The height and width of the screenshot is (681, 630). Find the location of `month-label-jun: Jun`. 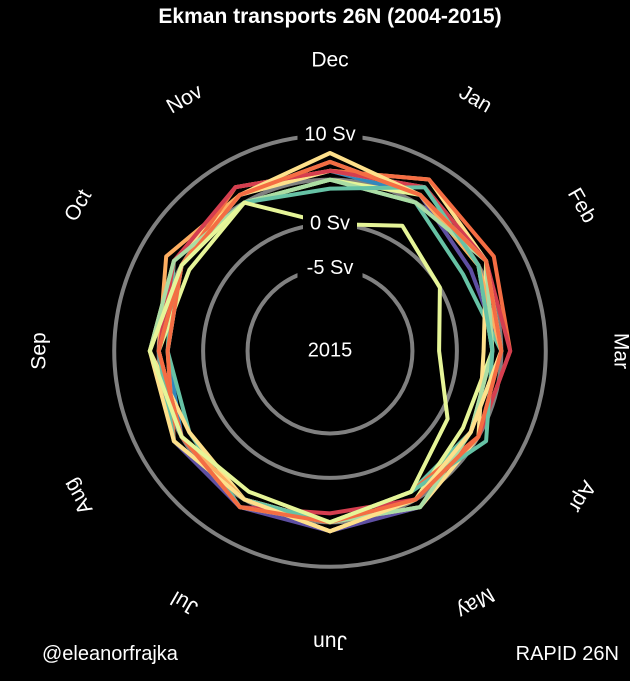

month-label-jun: Jun is located at coordinates (330, 641).